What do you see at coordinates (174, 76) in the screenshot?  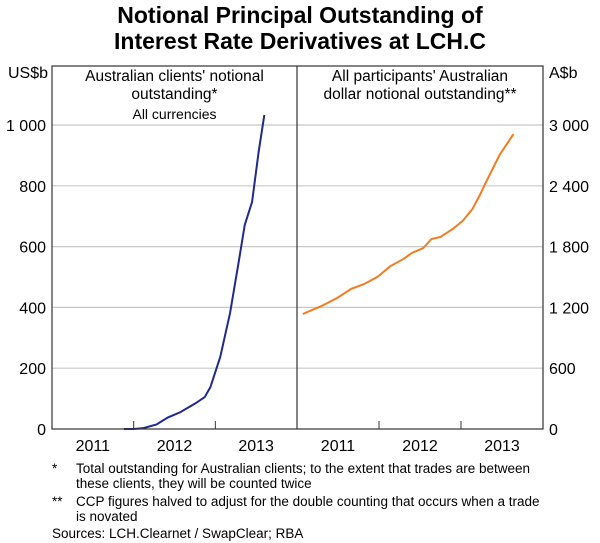 I see `panel-title: Australian clients' notional` at bounding box center [174, 76].